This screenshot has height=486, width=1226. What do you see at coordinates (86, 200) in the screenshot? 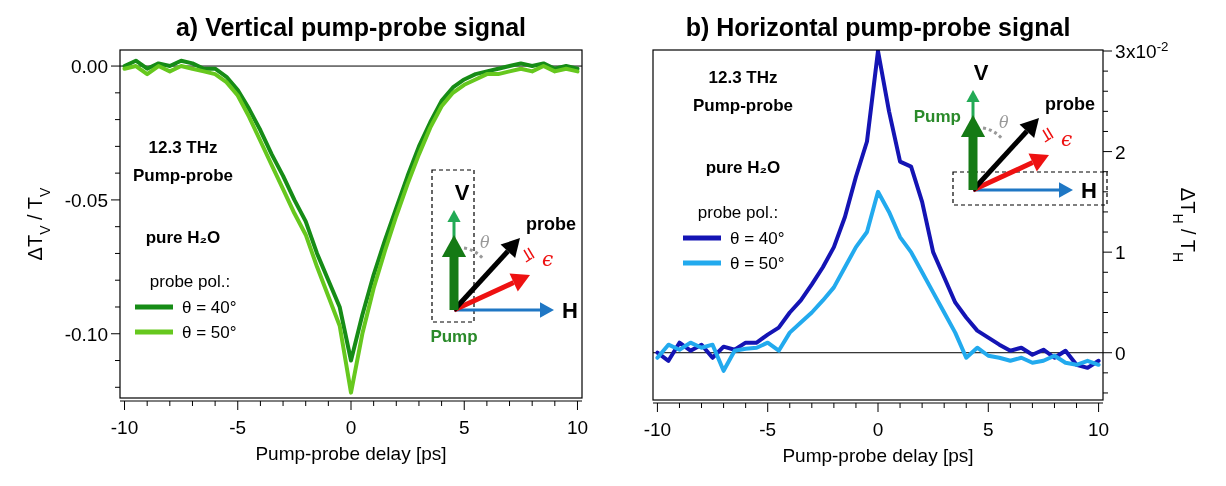
I see `y-tick-label: -0.05` at bounding box center [86, 200].